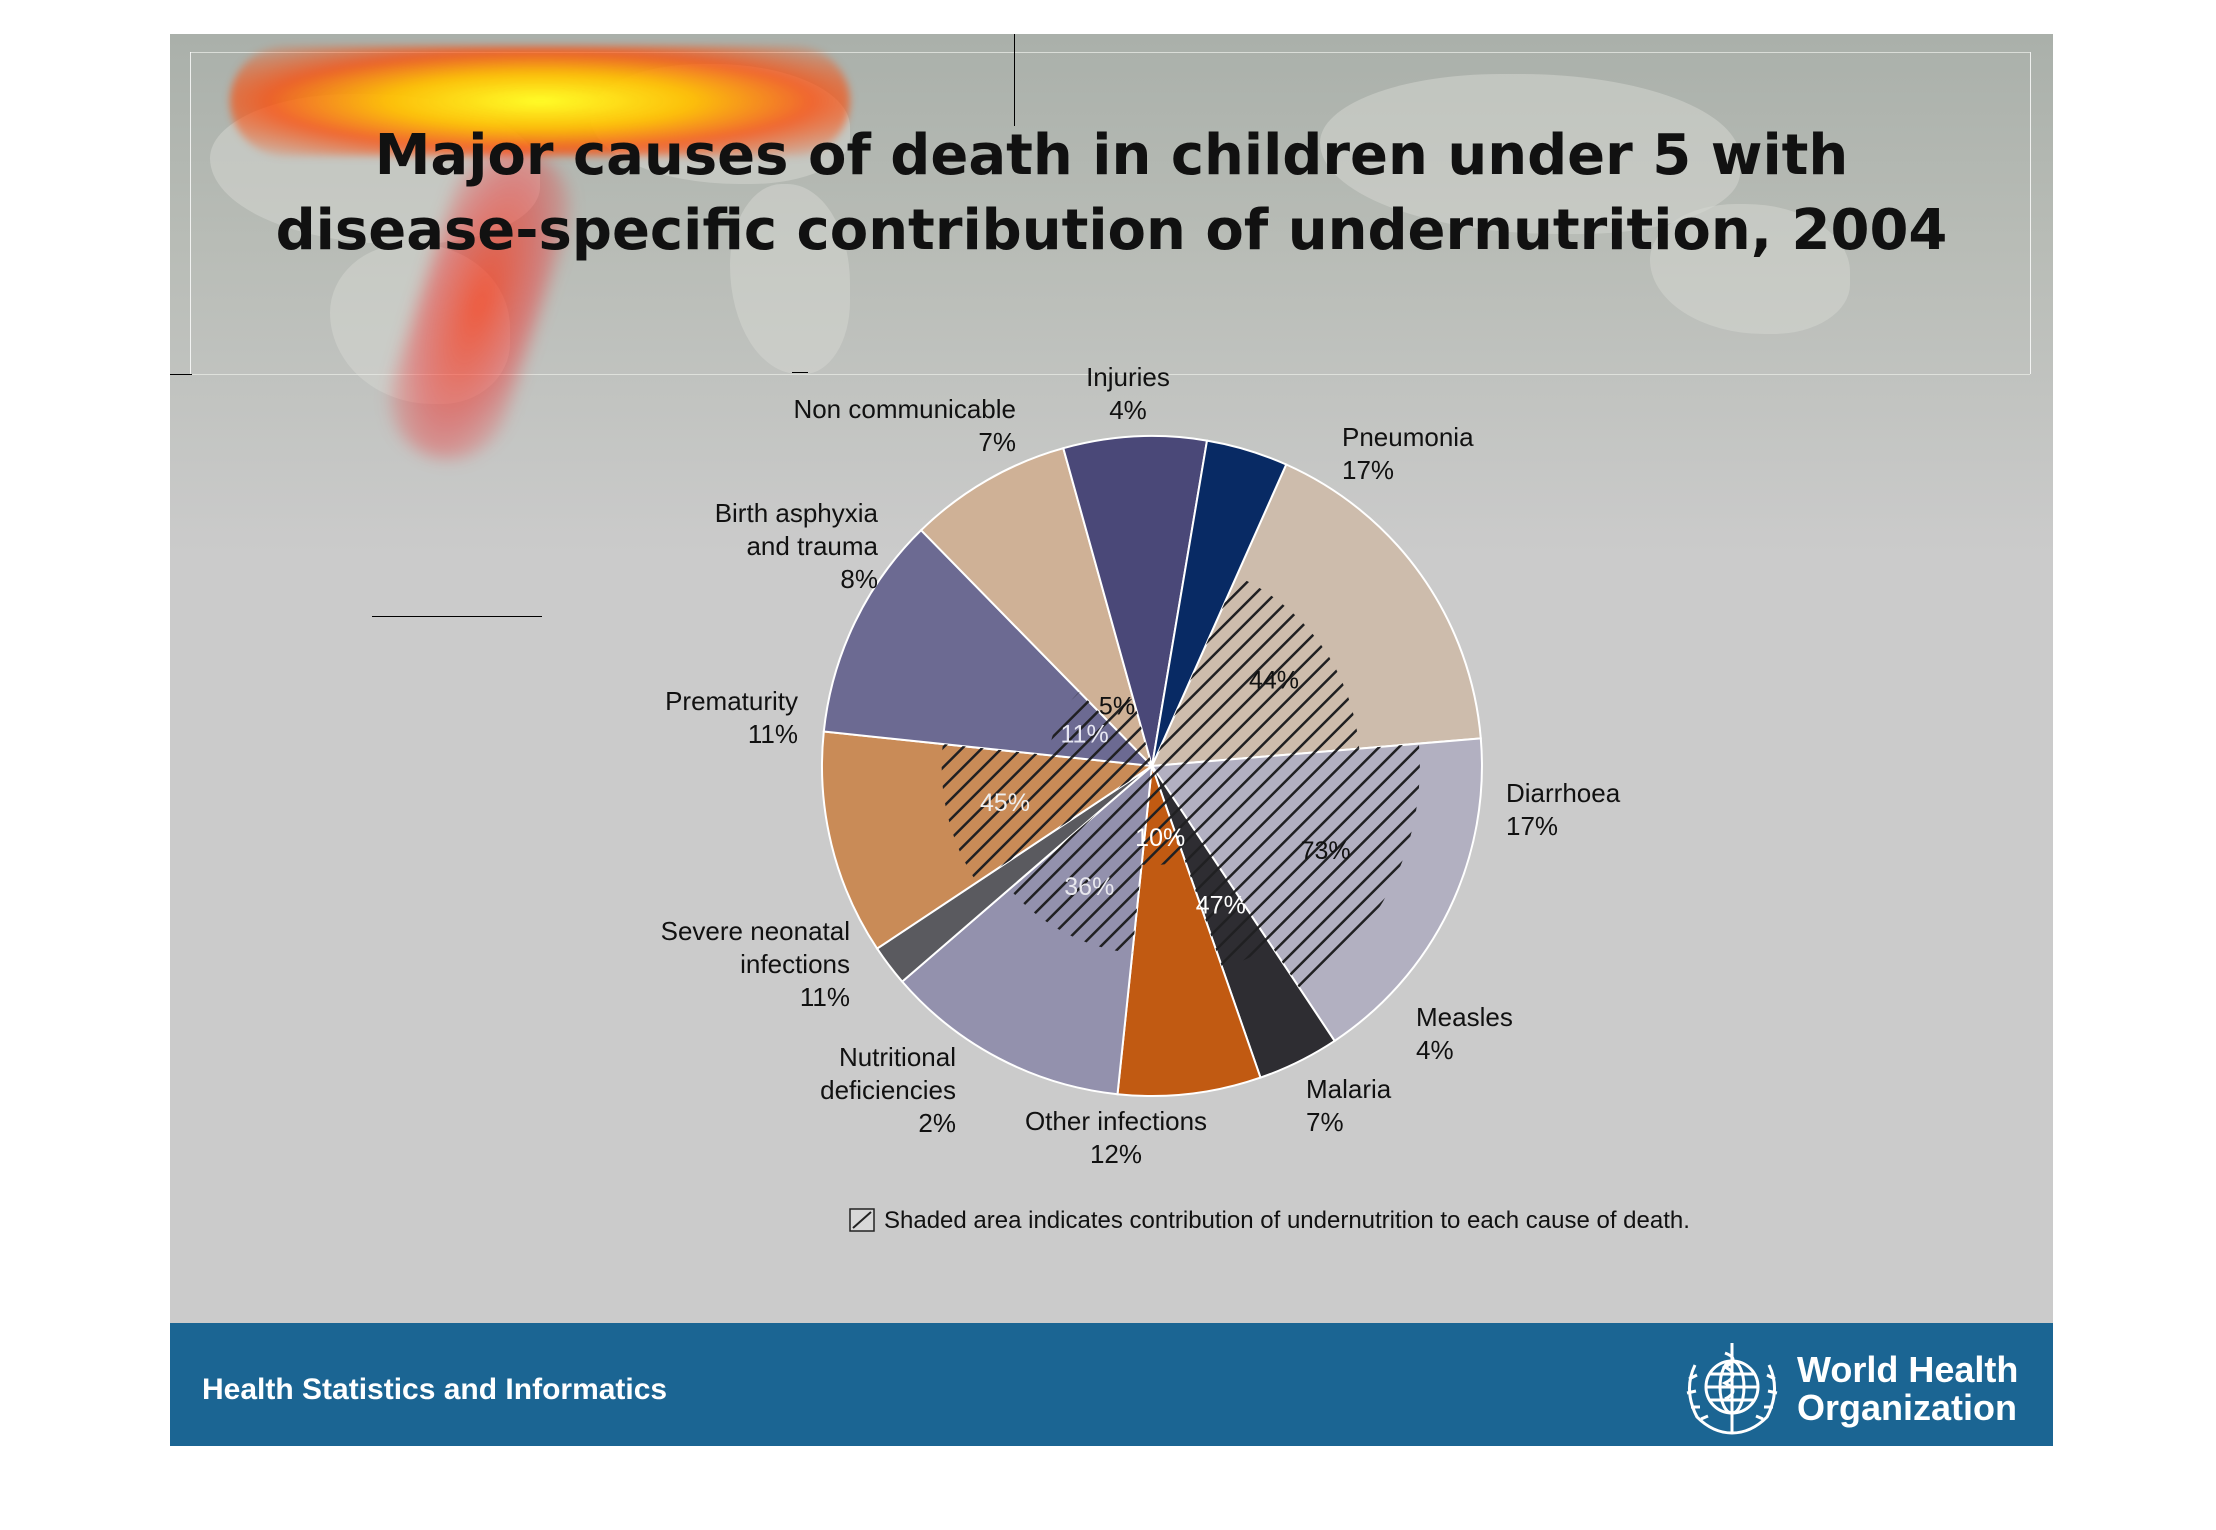  I want to click on undernutrition-hatch-pneumonia, so click(1256, 671).